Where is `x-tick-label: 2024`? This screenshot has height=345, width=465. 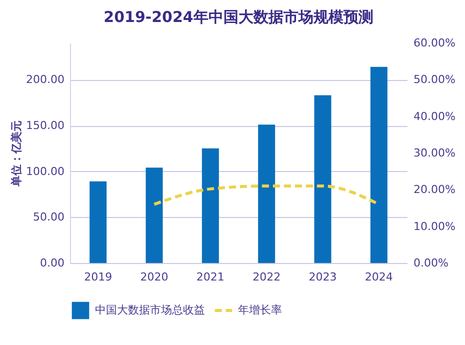
x-tick-label: 2024 is located at coordinates (378, 277).